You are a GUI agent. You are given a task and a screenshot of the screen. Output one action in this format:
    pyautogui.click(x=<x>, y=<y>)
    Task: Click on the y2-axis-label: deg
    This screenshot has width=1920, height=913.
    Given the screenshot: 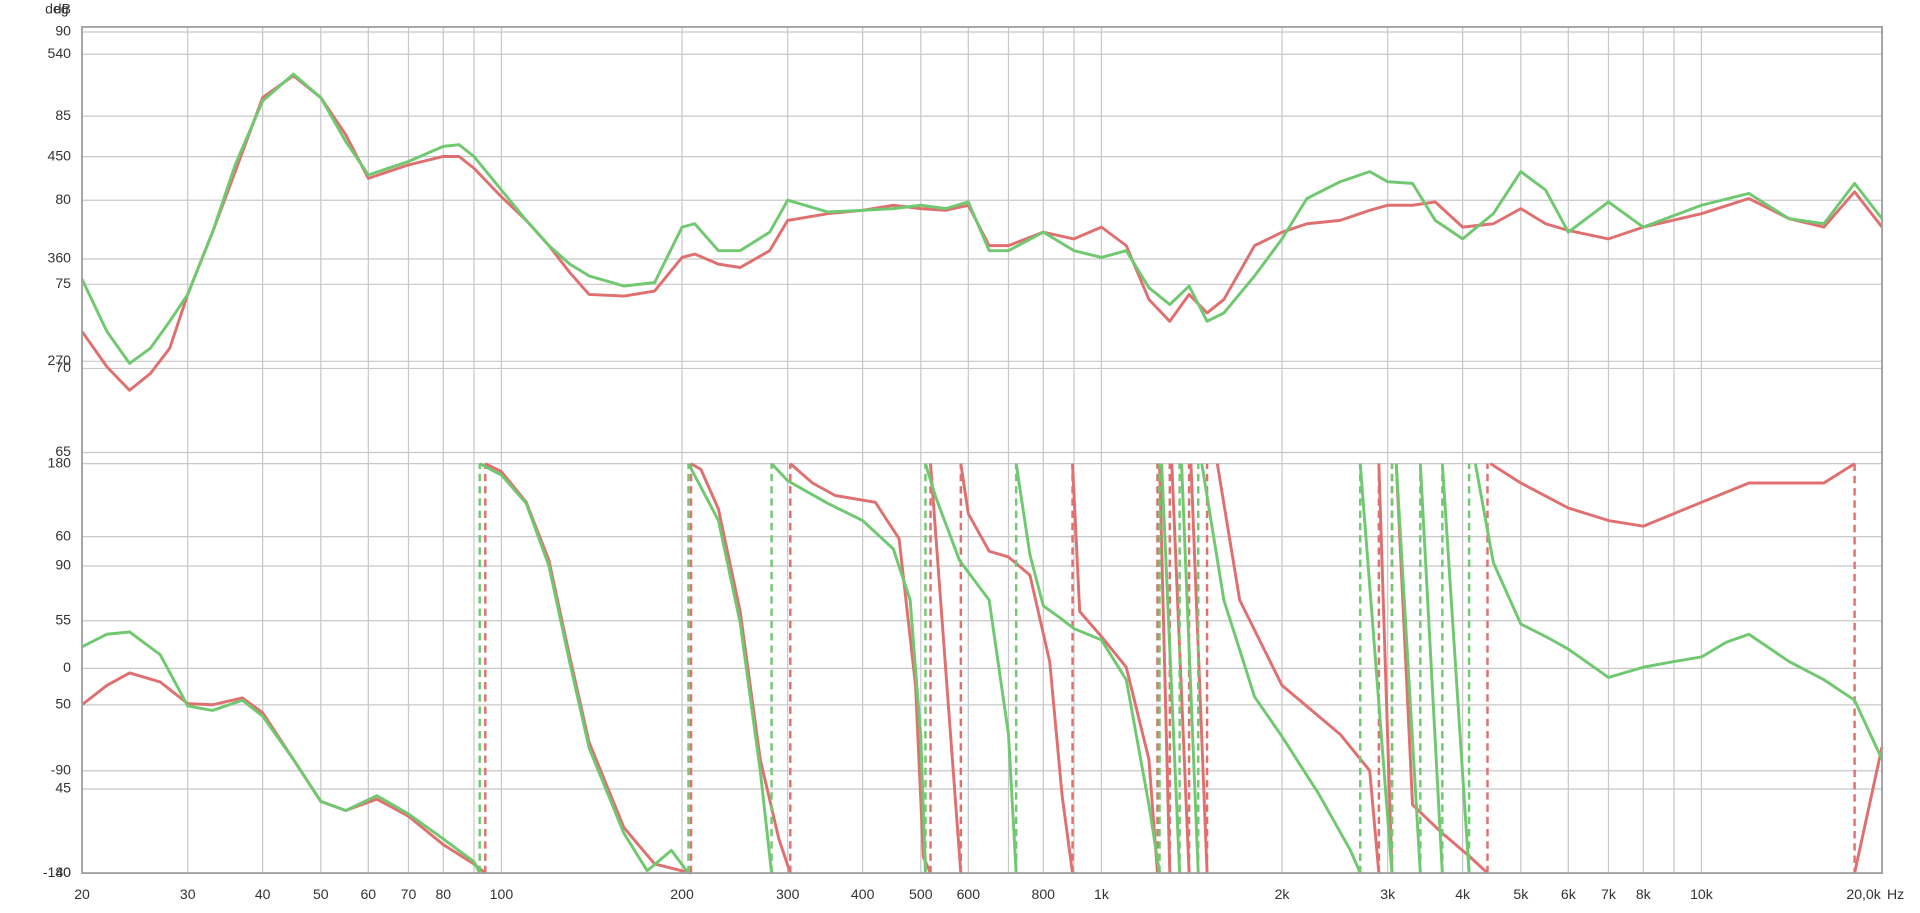 What is the action you would take?
    pyautogui.click(x=57, y=9)
    